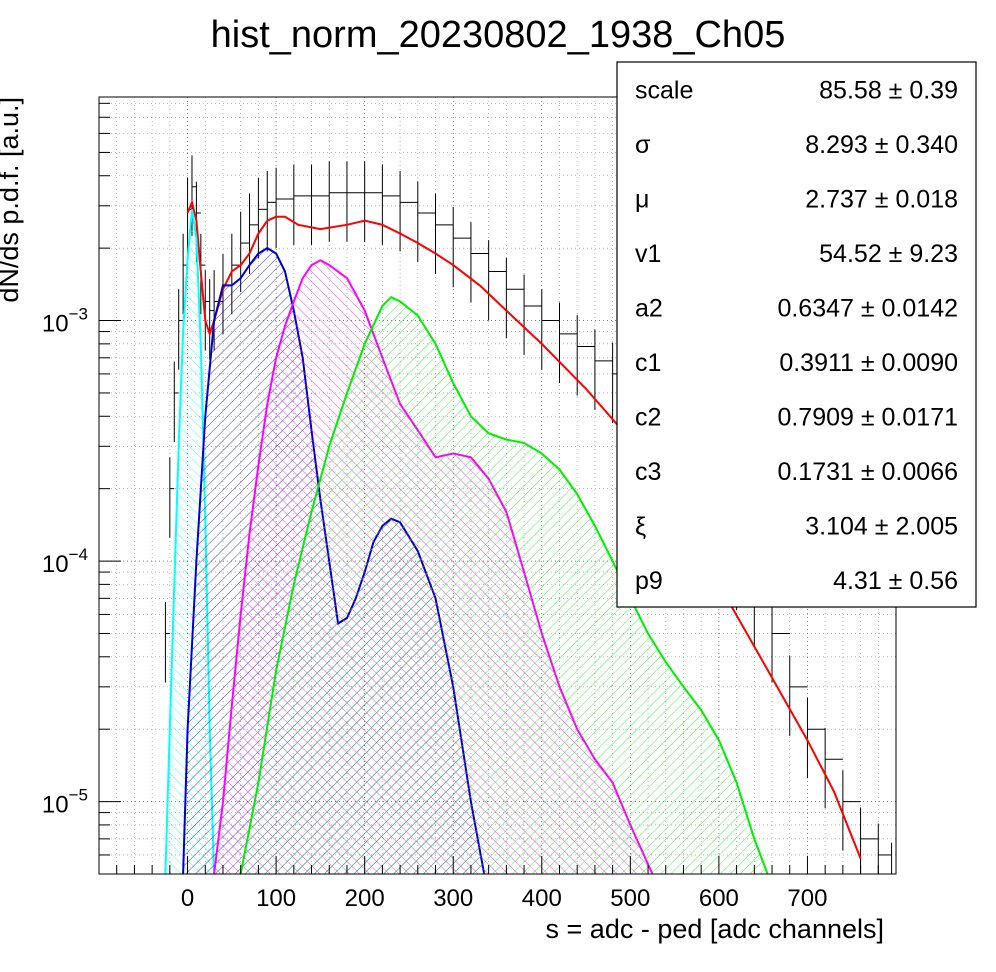 The image size is (996, 972). I want to click on y-axis: 10⁻⁵ 10⁻⁴ 10⁻³, so click(81, 479).